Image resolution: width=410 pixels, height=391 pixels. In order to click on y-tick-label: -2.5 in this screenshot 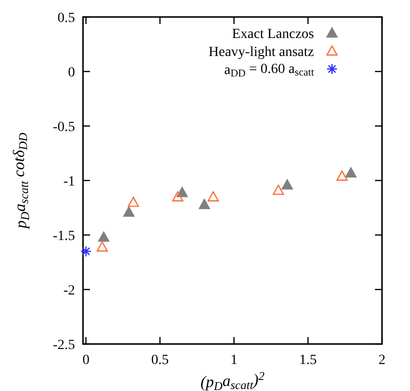, I will do `click(63, 345)`.